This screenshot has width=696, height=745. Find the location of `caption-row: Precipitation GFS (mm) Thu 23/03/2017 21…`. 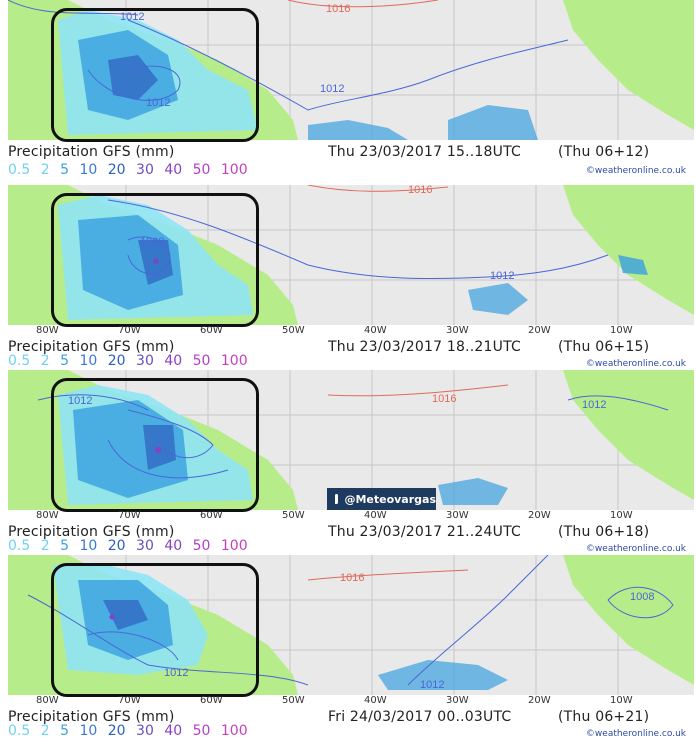

caption-row: Precipitation GFS (mm) Thu 23/03/2017 21… is located at coordinates (351, 531).